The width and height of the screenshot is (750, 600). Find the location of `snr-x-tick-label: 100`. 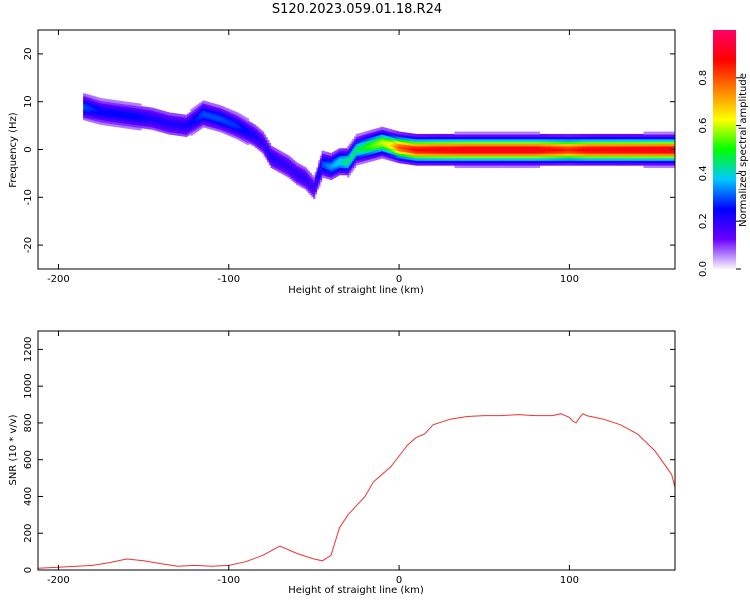

snr-x-tick-label: 100 is located at coordinates (569, 580).